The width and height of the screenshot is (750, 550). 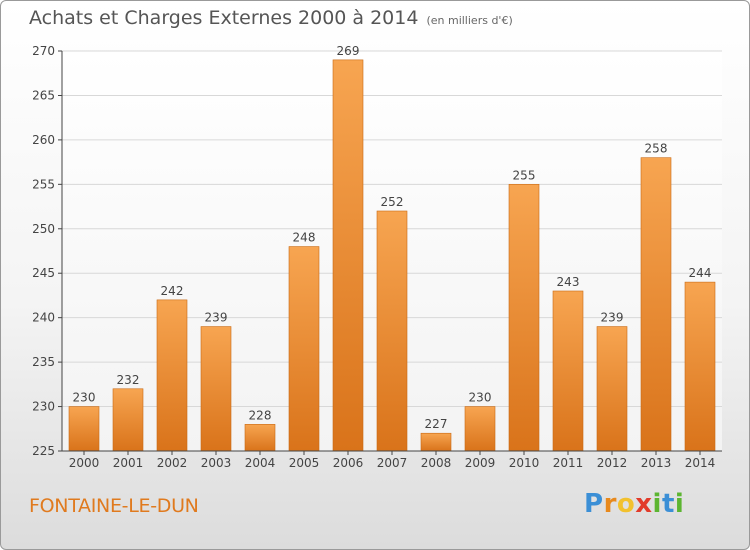 What do you see at coordinates (224, 18) in the screenshot?
I see `chart-title-text: Achats et Charges Externes 2000 à 2014` at bounding box center [224, 18].